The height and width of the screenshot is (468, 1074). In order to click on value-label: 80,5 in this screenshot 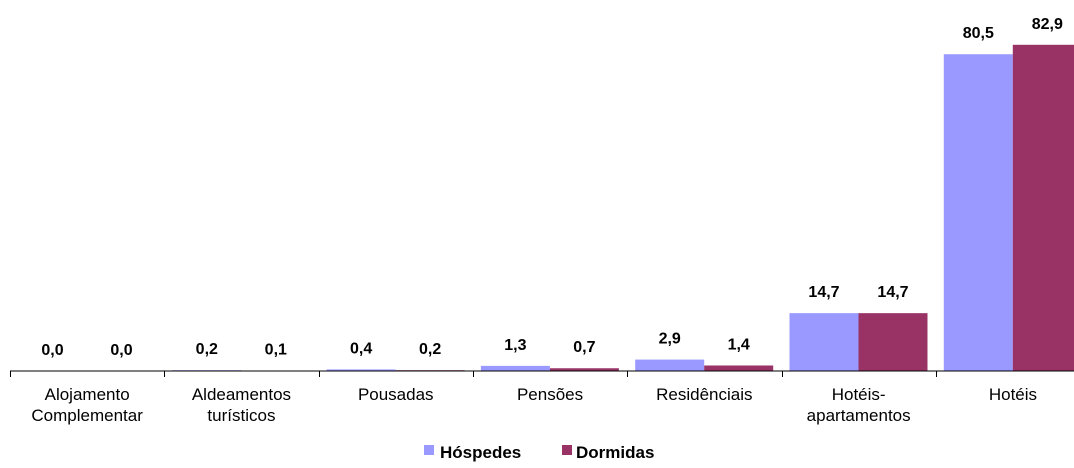, I will do `click(978, 33)`.